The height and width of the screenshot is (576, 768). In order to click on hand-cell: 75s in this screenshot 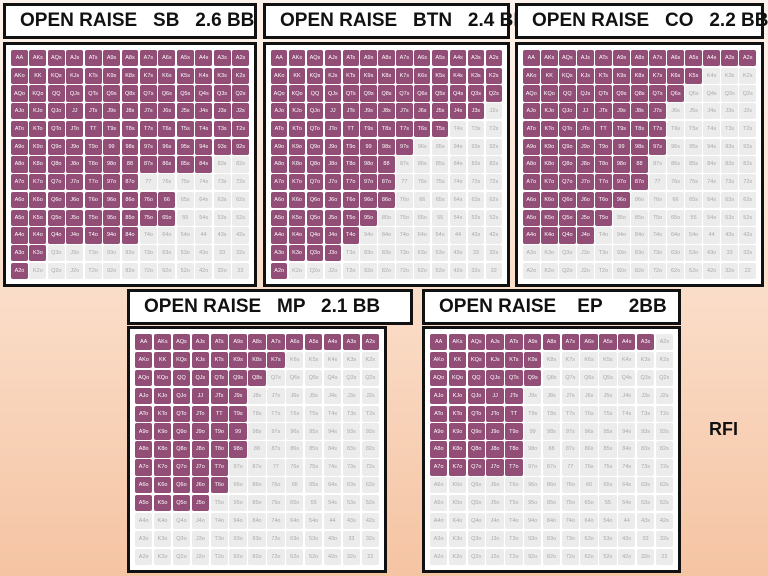, I will do `click(608, 467)`.